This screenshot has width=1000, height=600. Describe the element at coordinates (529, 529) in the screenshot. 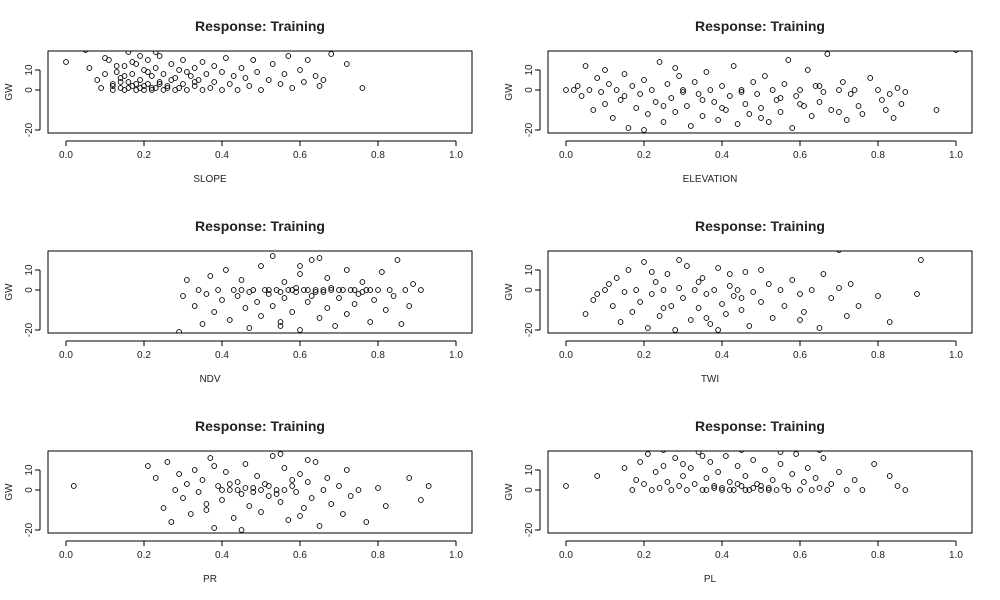

I see `y-tick-label: -20` at that location.